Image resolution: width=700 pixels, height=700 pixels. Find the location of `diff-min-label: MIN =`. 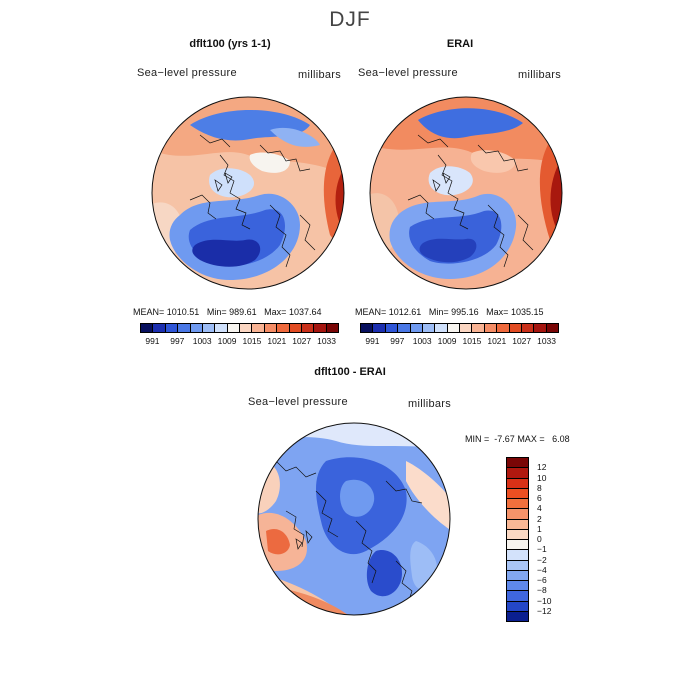

diff-min-label: MIN = is located at coordinates (477, 439).